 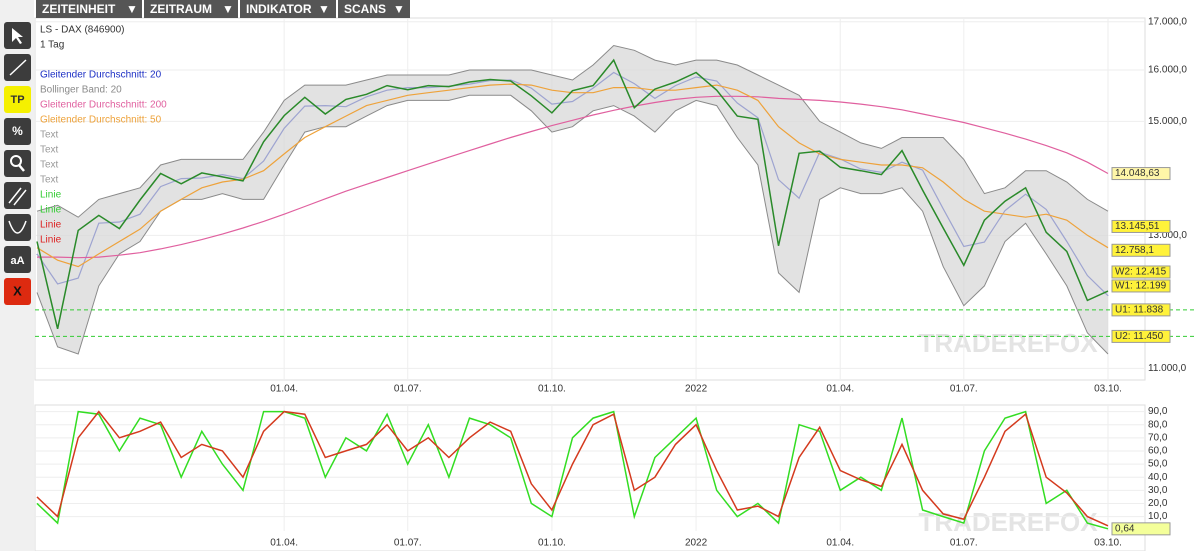 What do you see at coordinates (1158, 490) in the screenshot?
I see `y-tick-label: 30,0` at bounding box center [1158, 490].